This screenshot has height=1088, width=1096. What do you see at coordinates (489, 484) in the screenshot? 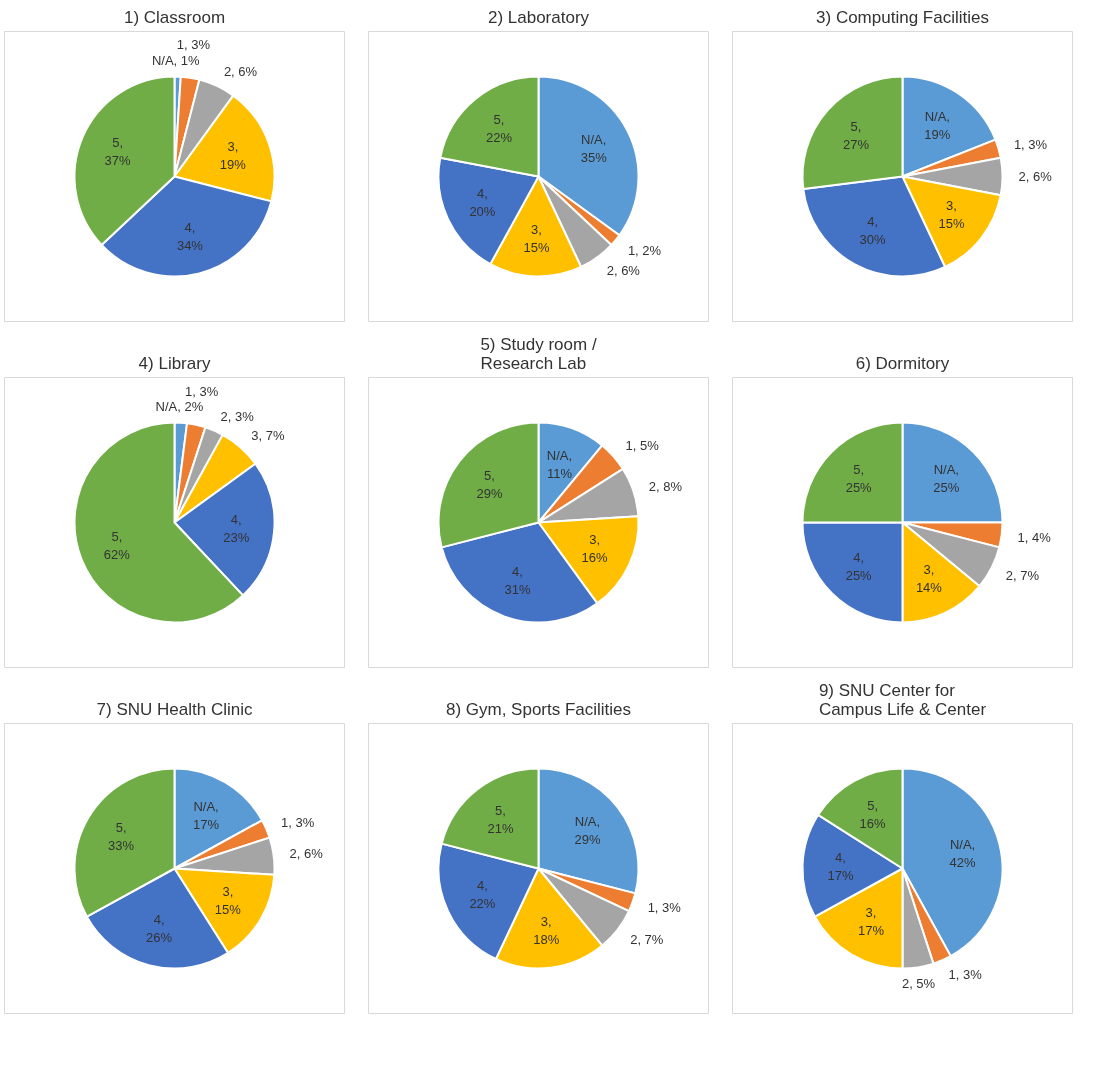
I see `data-label: 5, 29%` at bounding box center [489, 484].